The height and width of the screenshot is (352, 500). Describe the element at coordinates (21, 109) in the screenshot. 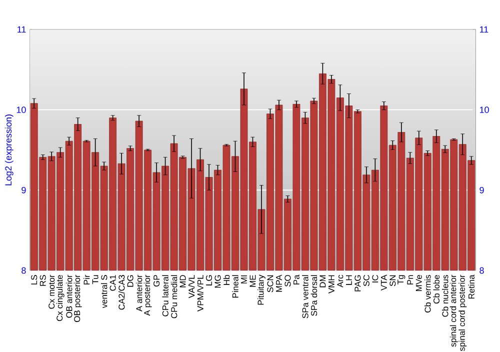

I see `y-tick-label: 10` at that location.